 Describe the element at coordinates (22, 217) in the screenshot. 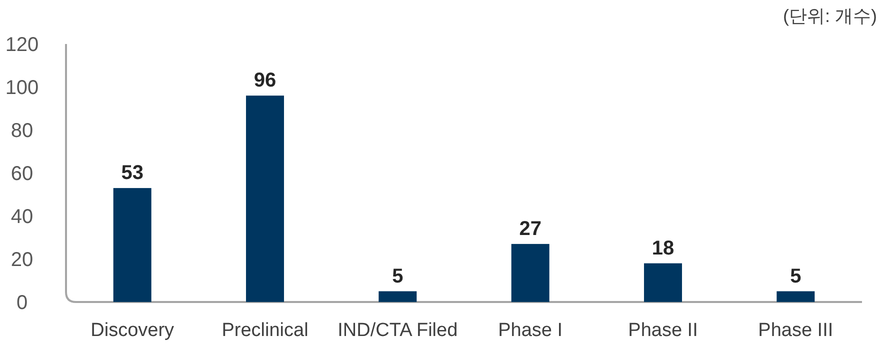

I see `y-tick-label: 40` at that location.